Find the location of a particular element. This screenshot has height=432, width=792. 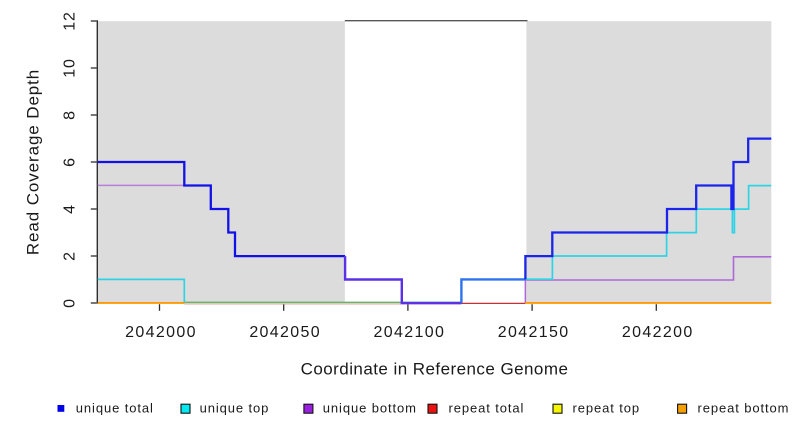

svg-text: unique bottom is located at coordinates (370, 407).